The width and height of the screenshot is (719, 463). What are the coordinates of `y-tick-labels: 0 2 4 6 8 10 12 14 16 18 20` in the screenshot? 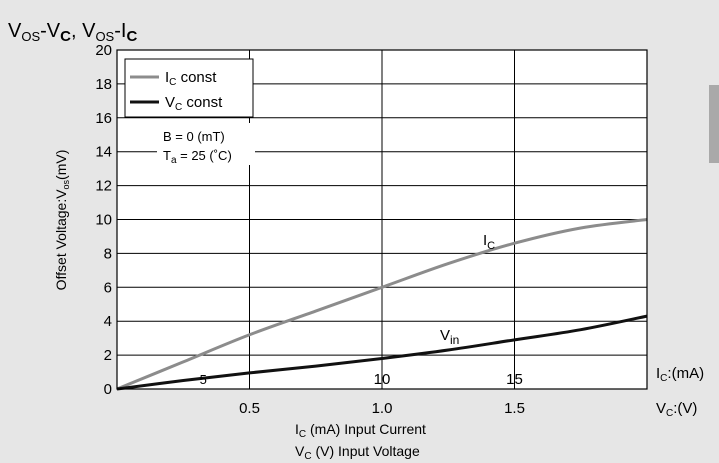 It's located at (103, 220).